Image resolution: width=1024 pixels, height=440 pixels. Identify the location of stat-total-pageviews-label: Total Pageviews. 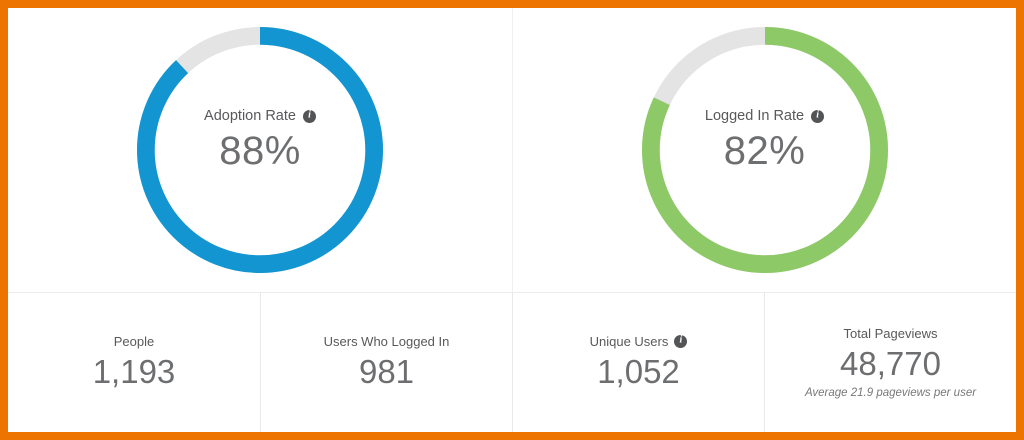
(890, 333).